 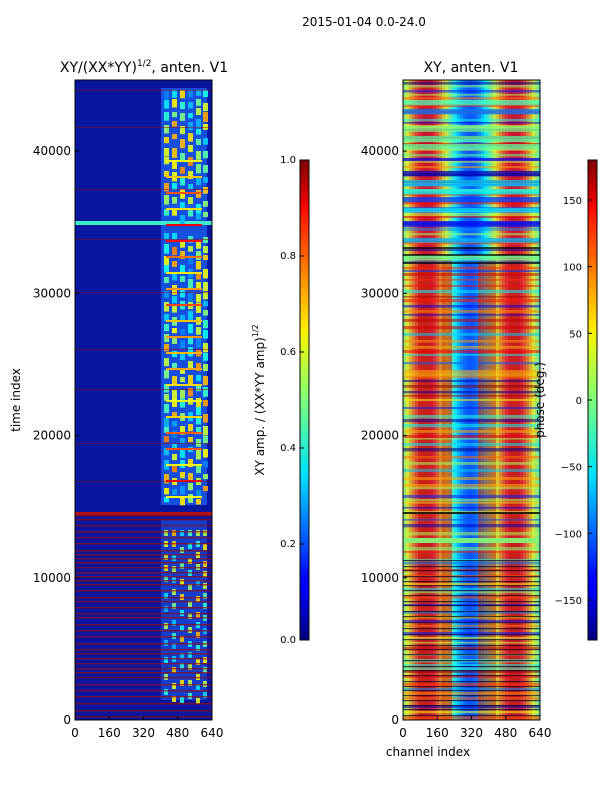 What do you see at coordinates (437, 733) in the screenshot?
I see `phase-x-tick-label: 160` at bounding box center [437, 733].